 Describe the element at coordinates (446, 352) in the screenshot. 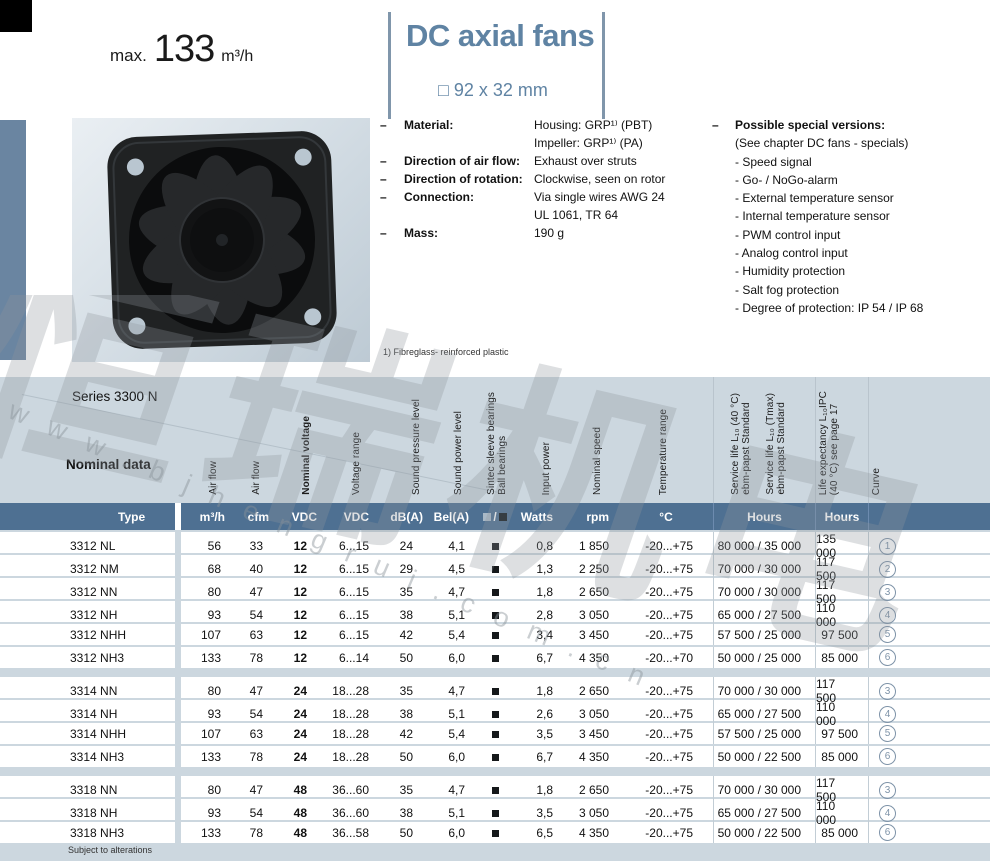

I see `footnote: 1) Fibreglass- reinforced plastic` at that location.